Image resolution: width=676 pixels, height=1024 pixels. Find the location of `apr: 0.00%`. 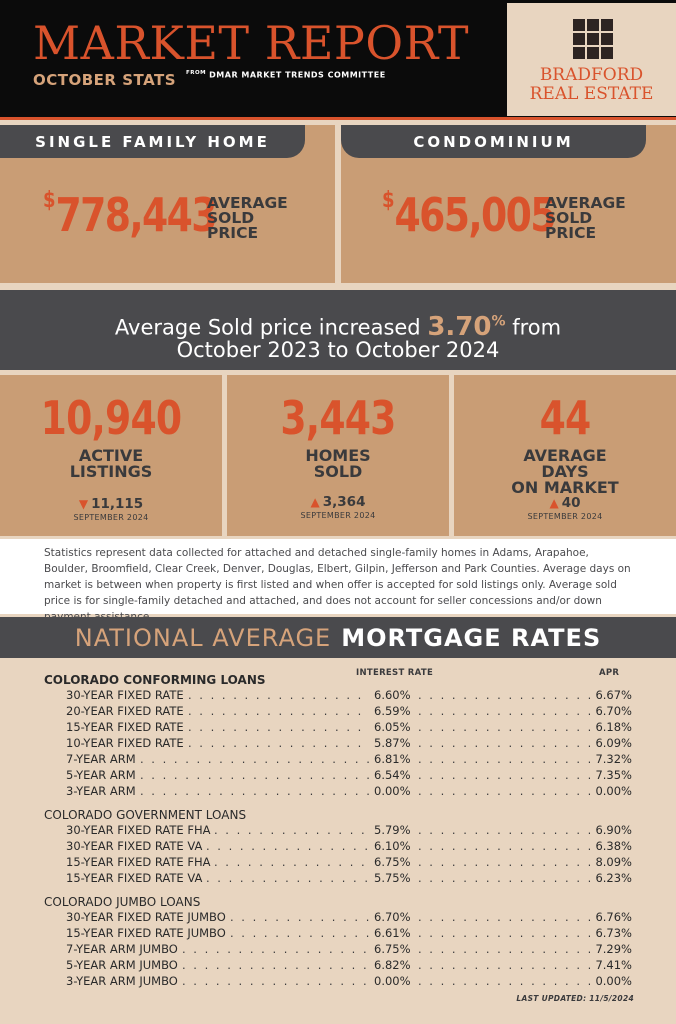

apr: 0.00% is located at coordinates (613, 981).